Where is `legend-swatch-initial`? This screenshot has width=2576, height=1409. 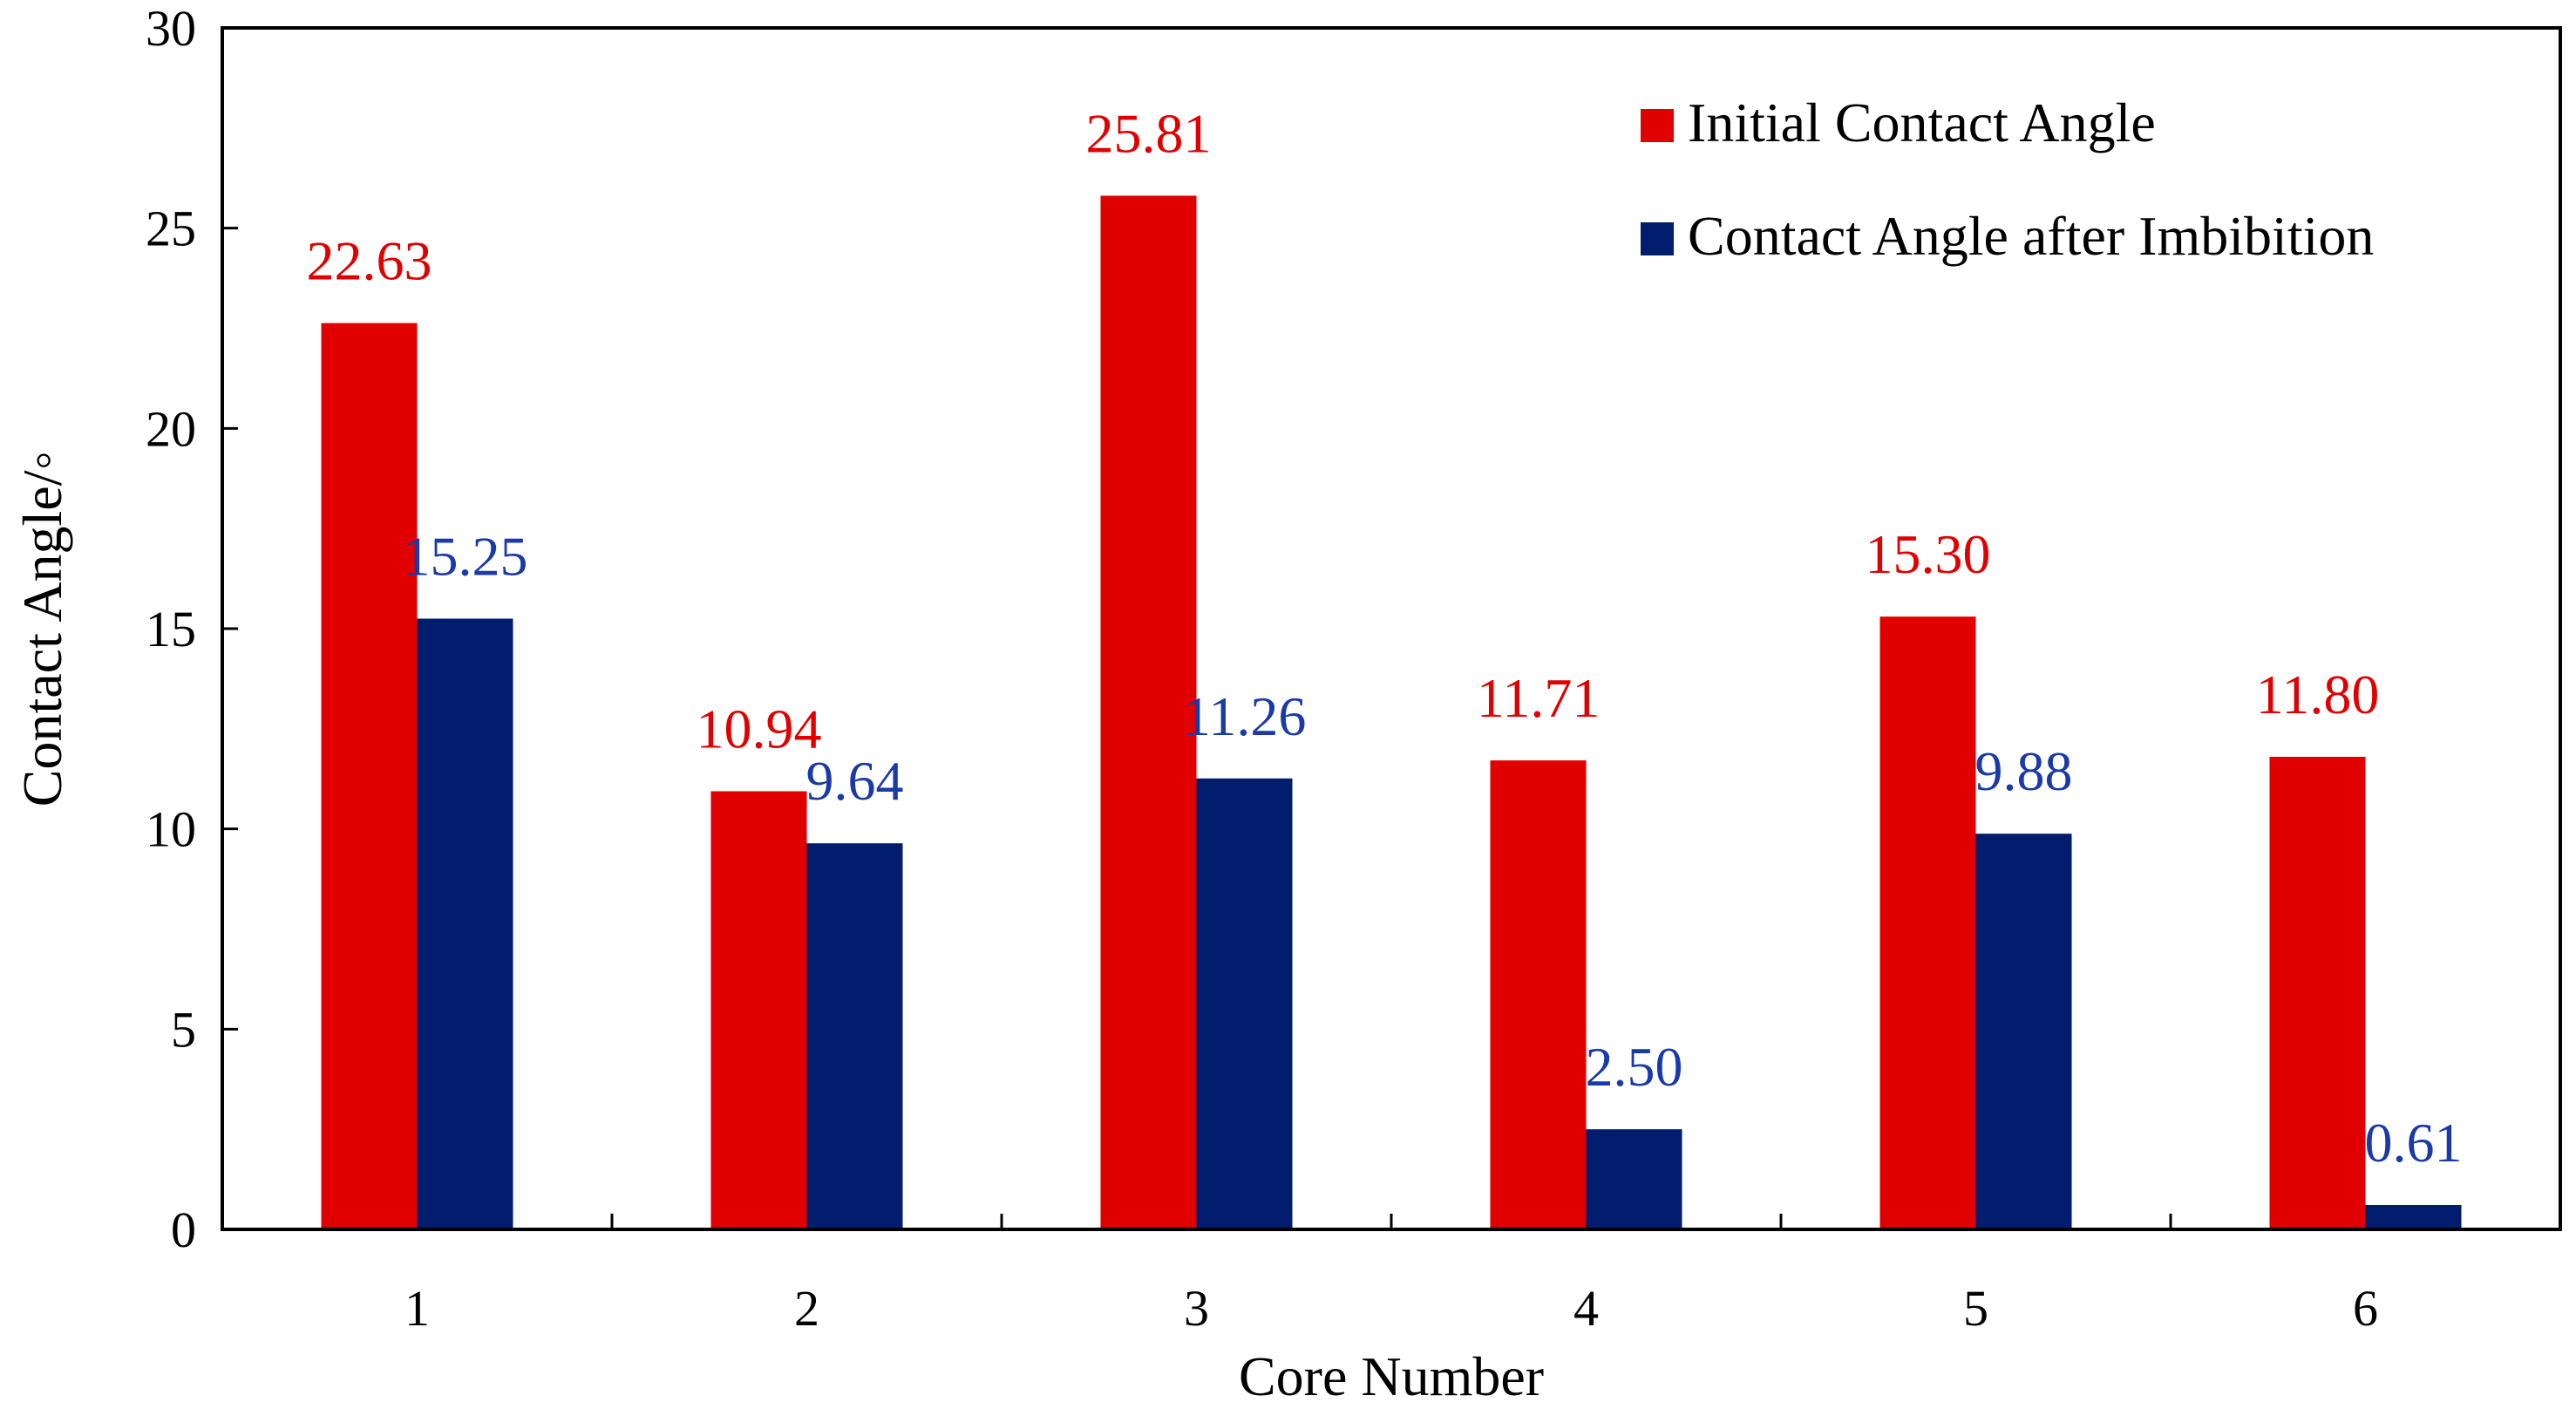
legend-swatch-initial is located at coordinates (1657, 126).